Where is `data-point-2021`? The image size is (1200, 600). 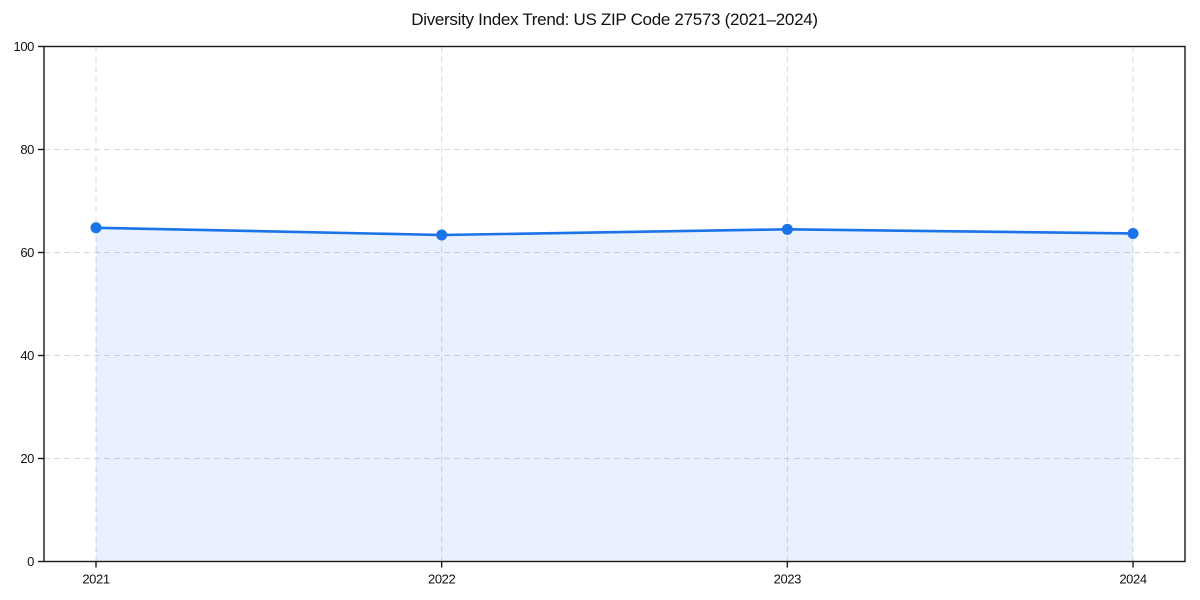
data-point-2021 is located at coordinates (96, 228).